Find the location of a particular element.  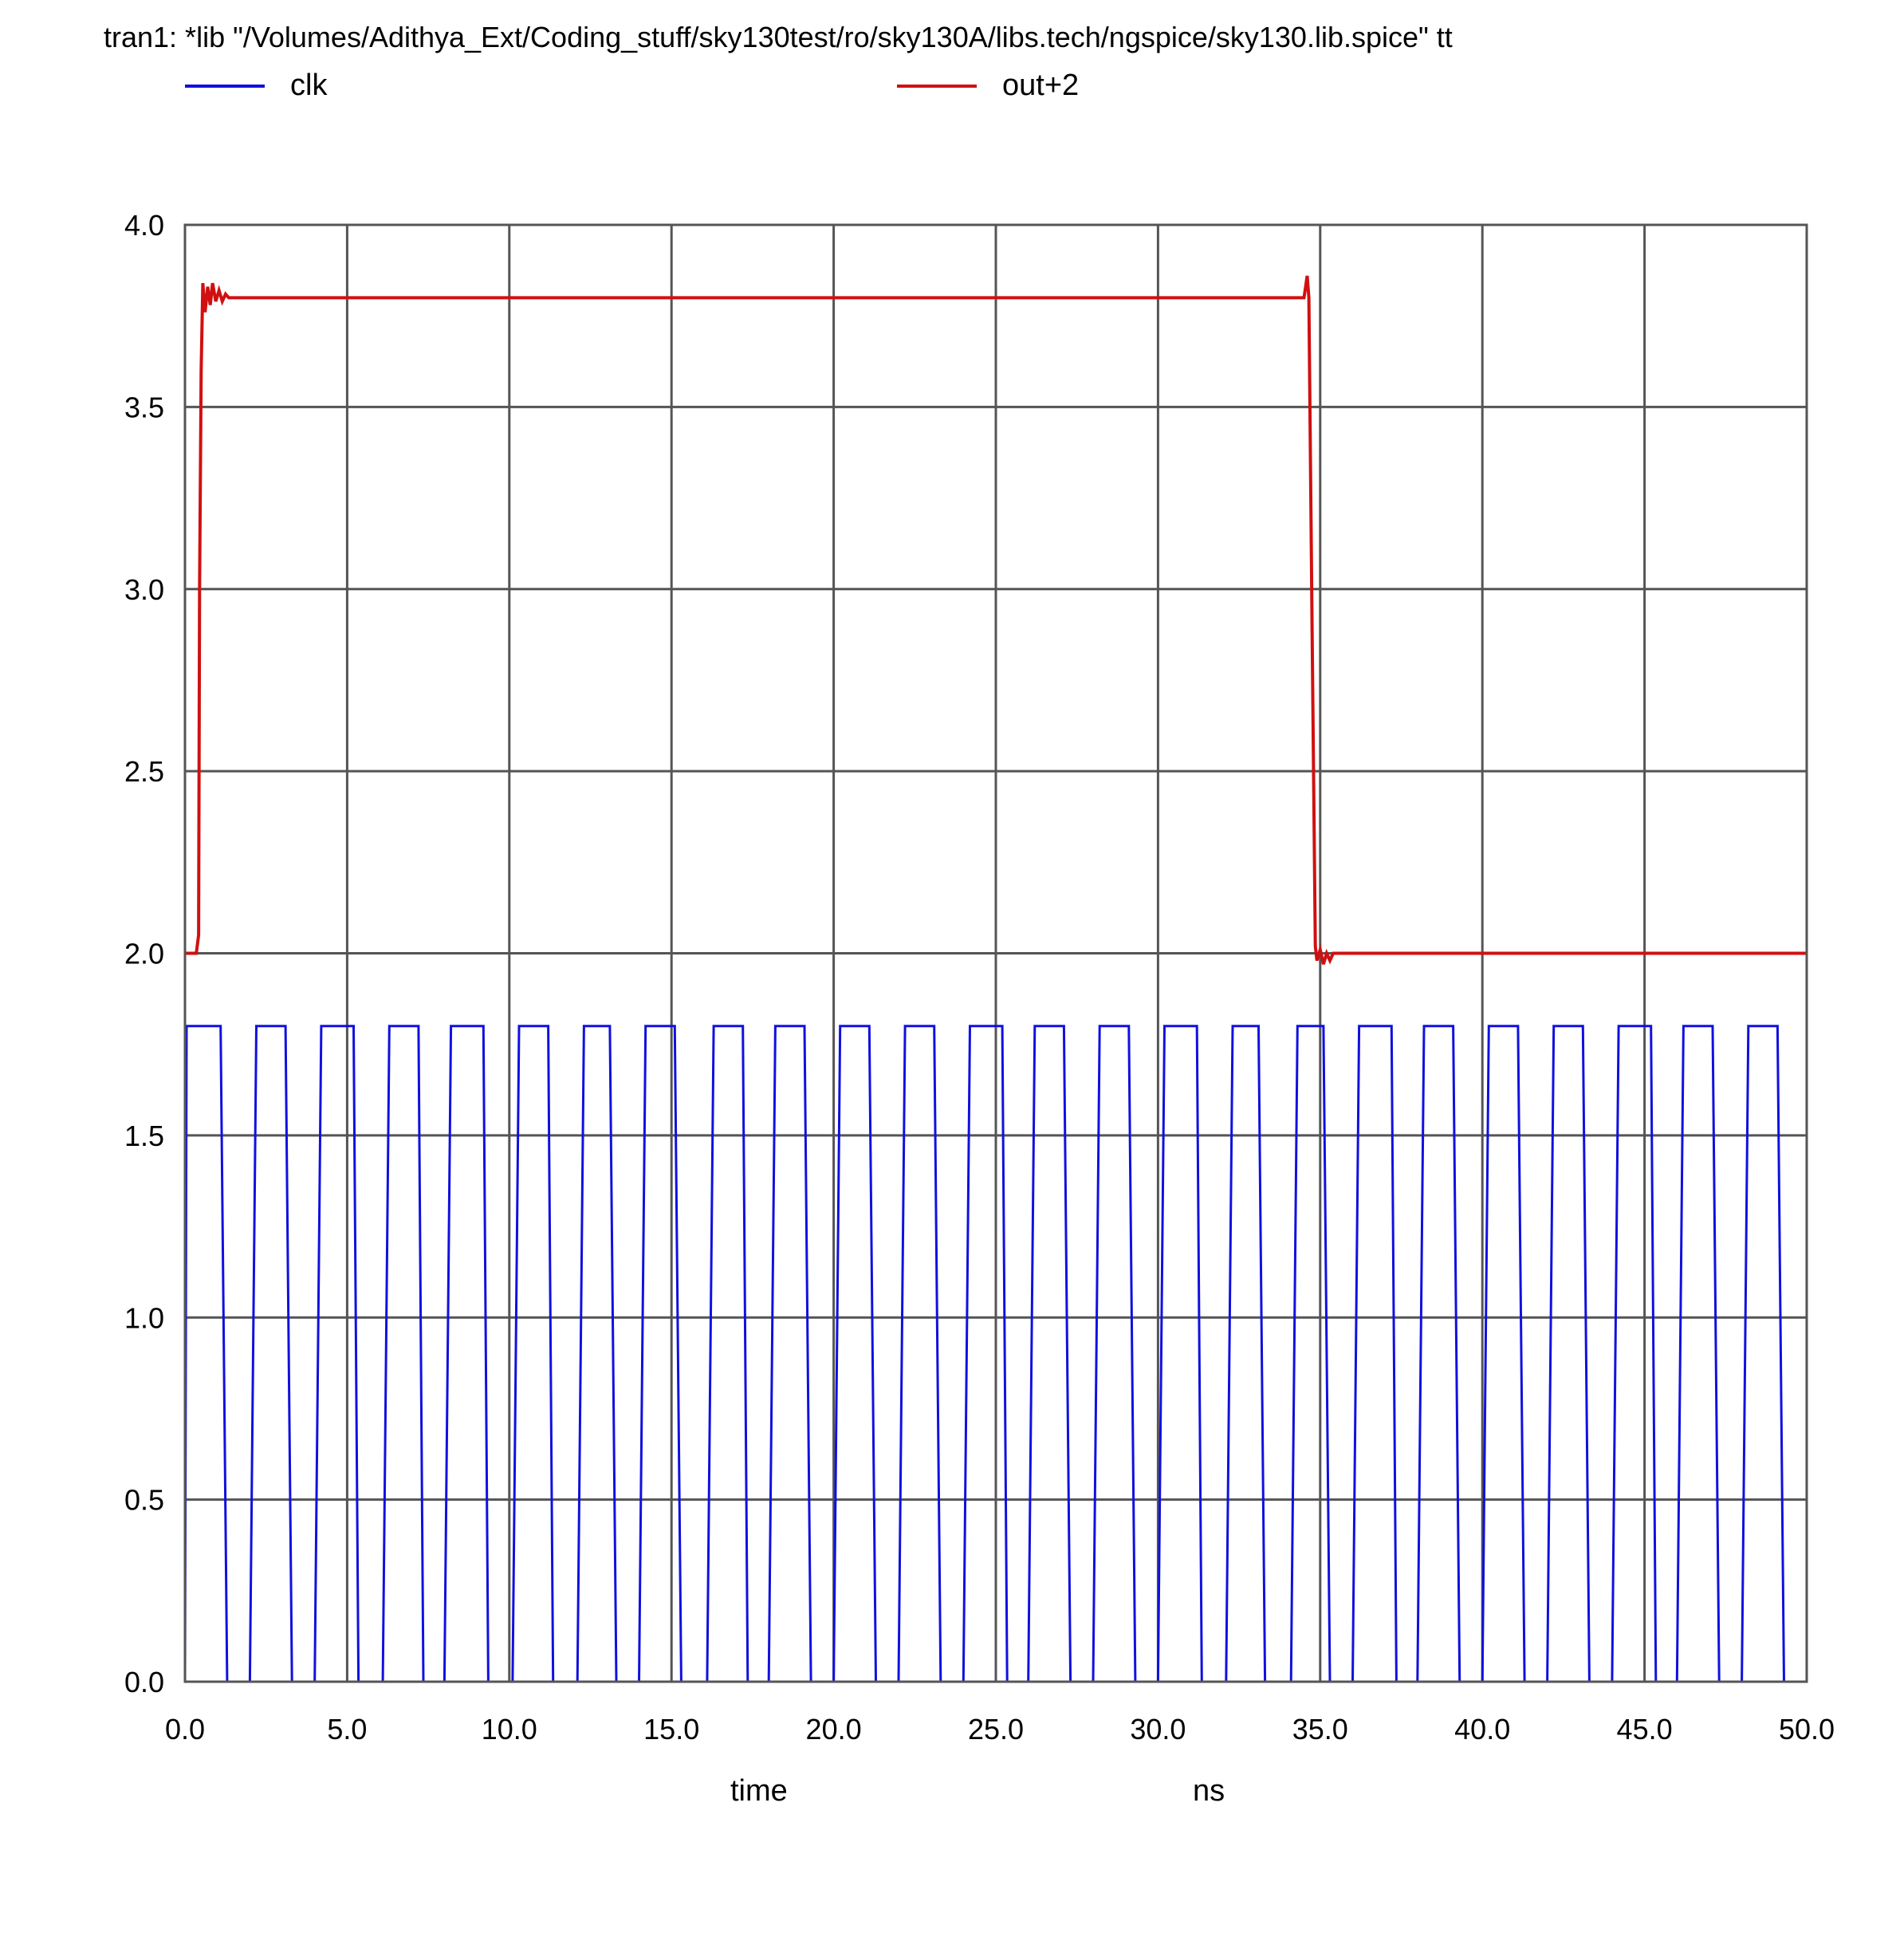

y-tick-label: 1.5 is located at coordinates (144, 1136).